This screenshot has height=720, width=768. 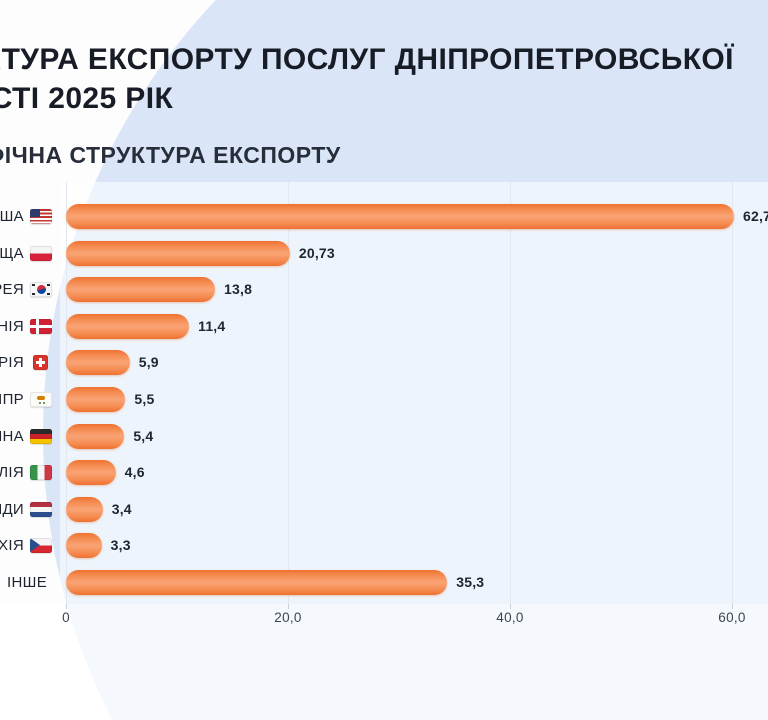 I want to click on country-label: ПОЛЬЩА, so click(x=12, y=253).